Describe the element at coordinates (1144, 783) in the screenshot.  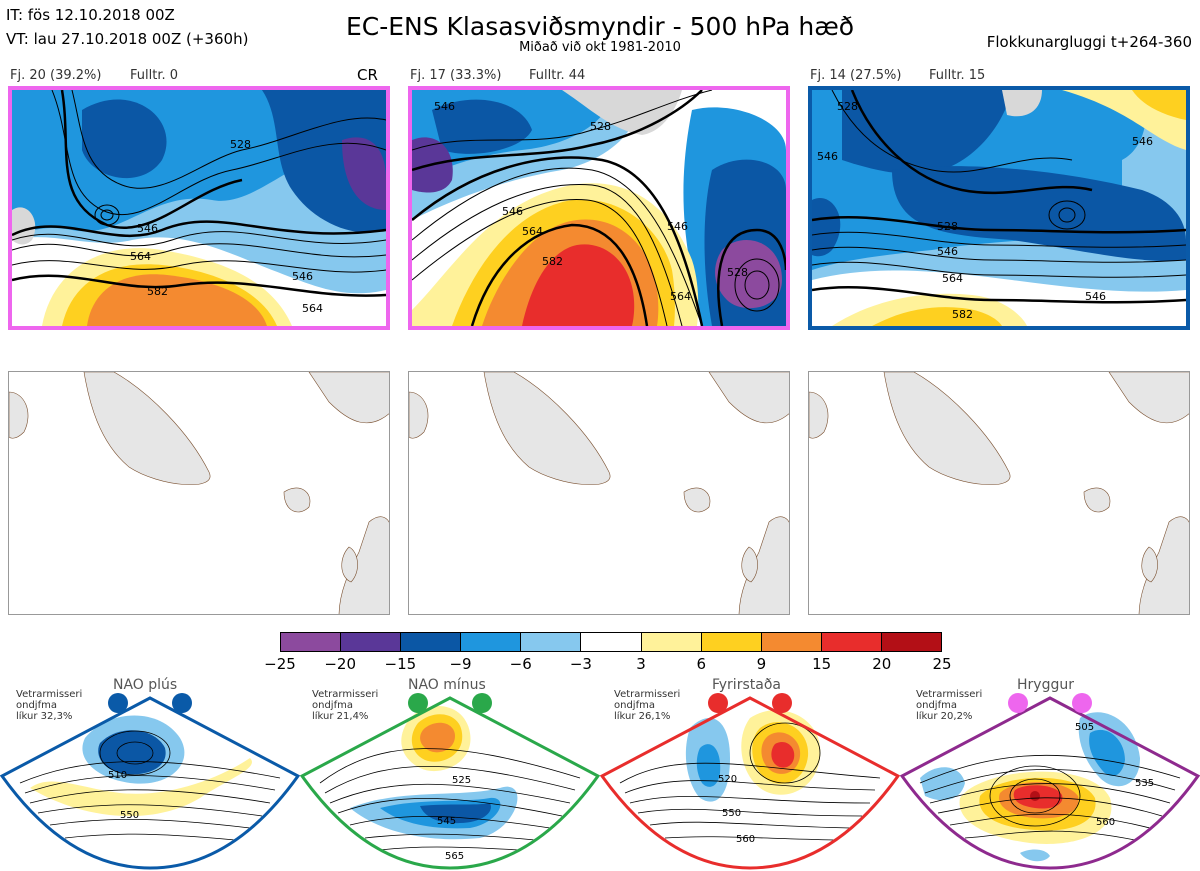
I see `contour-label: 535` at that location.